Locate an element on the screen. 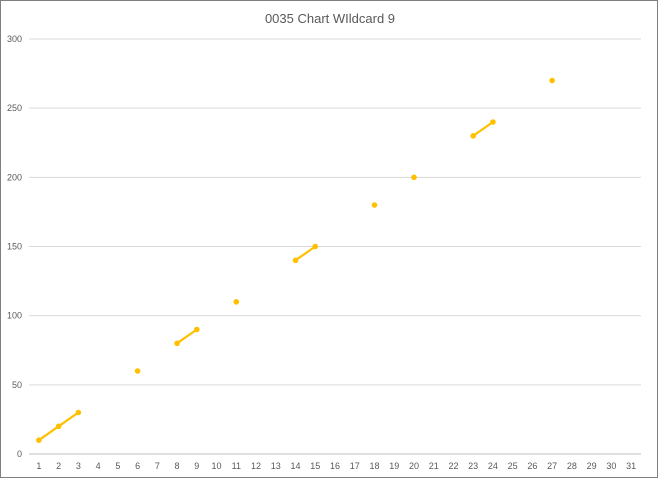 Image resolution: width=658 pixels, height=479 pixels. x-tick-label: 6 is located at coordinates (137, 466).